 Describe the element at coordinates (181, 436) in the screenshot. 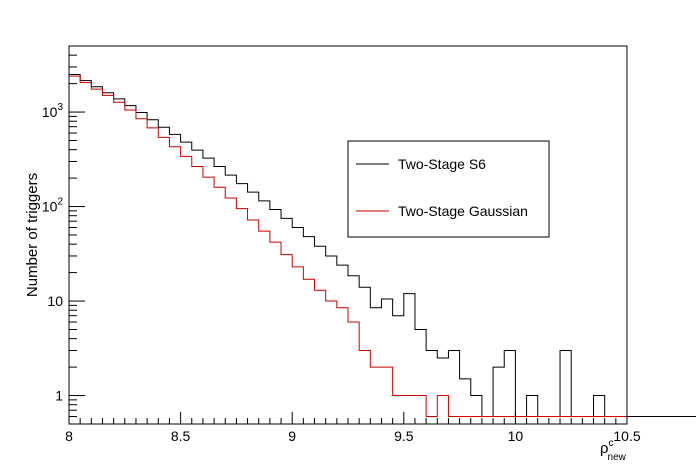

I see `x-tick-label: 8.5` at that location.